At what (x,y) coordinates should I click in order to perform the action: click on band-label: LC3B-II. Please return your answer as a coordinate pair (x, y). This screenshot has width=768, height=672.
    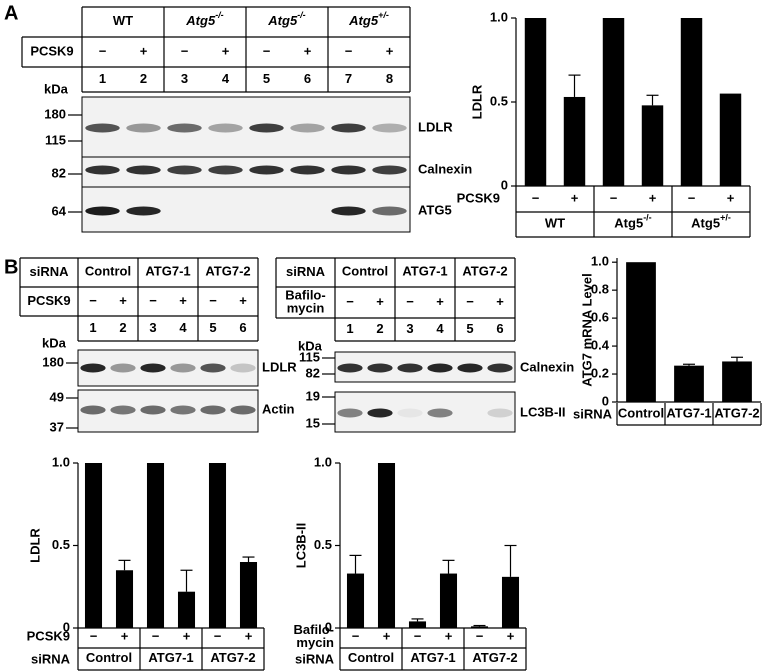
    Looking at the image, I should click on (543, 411).